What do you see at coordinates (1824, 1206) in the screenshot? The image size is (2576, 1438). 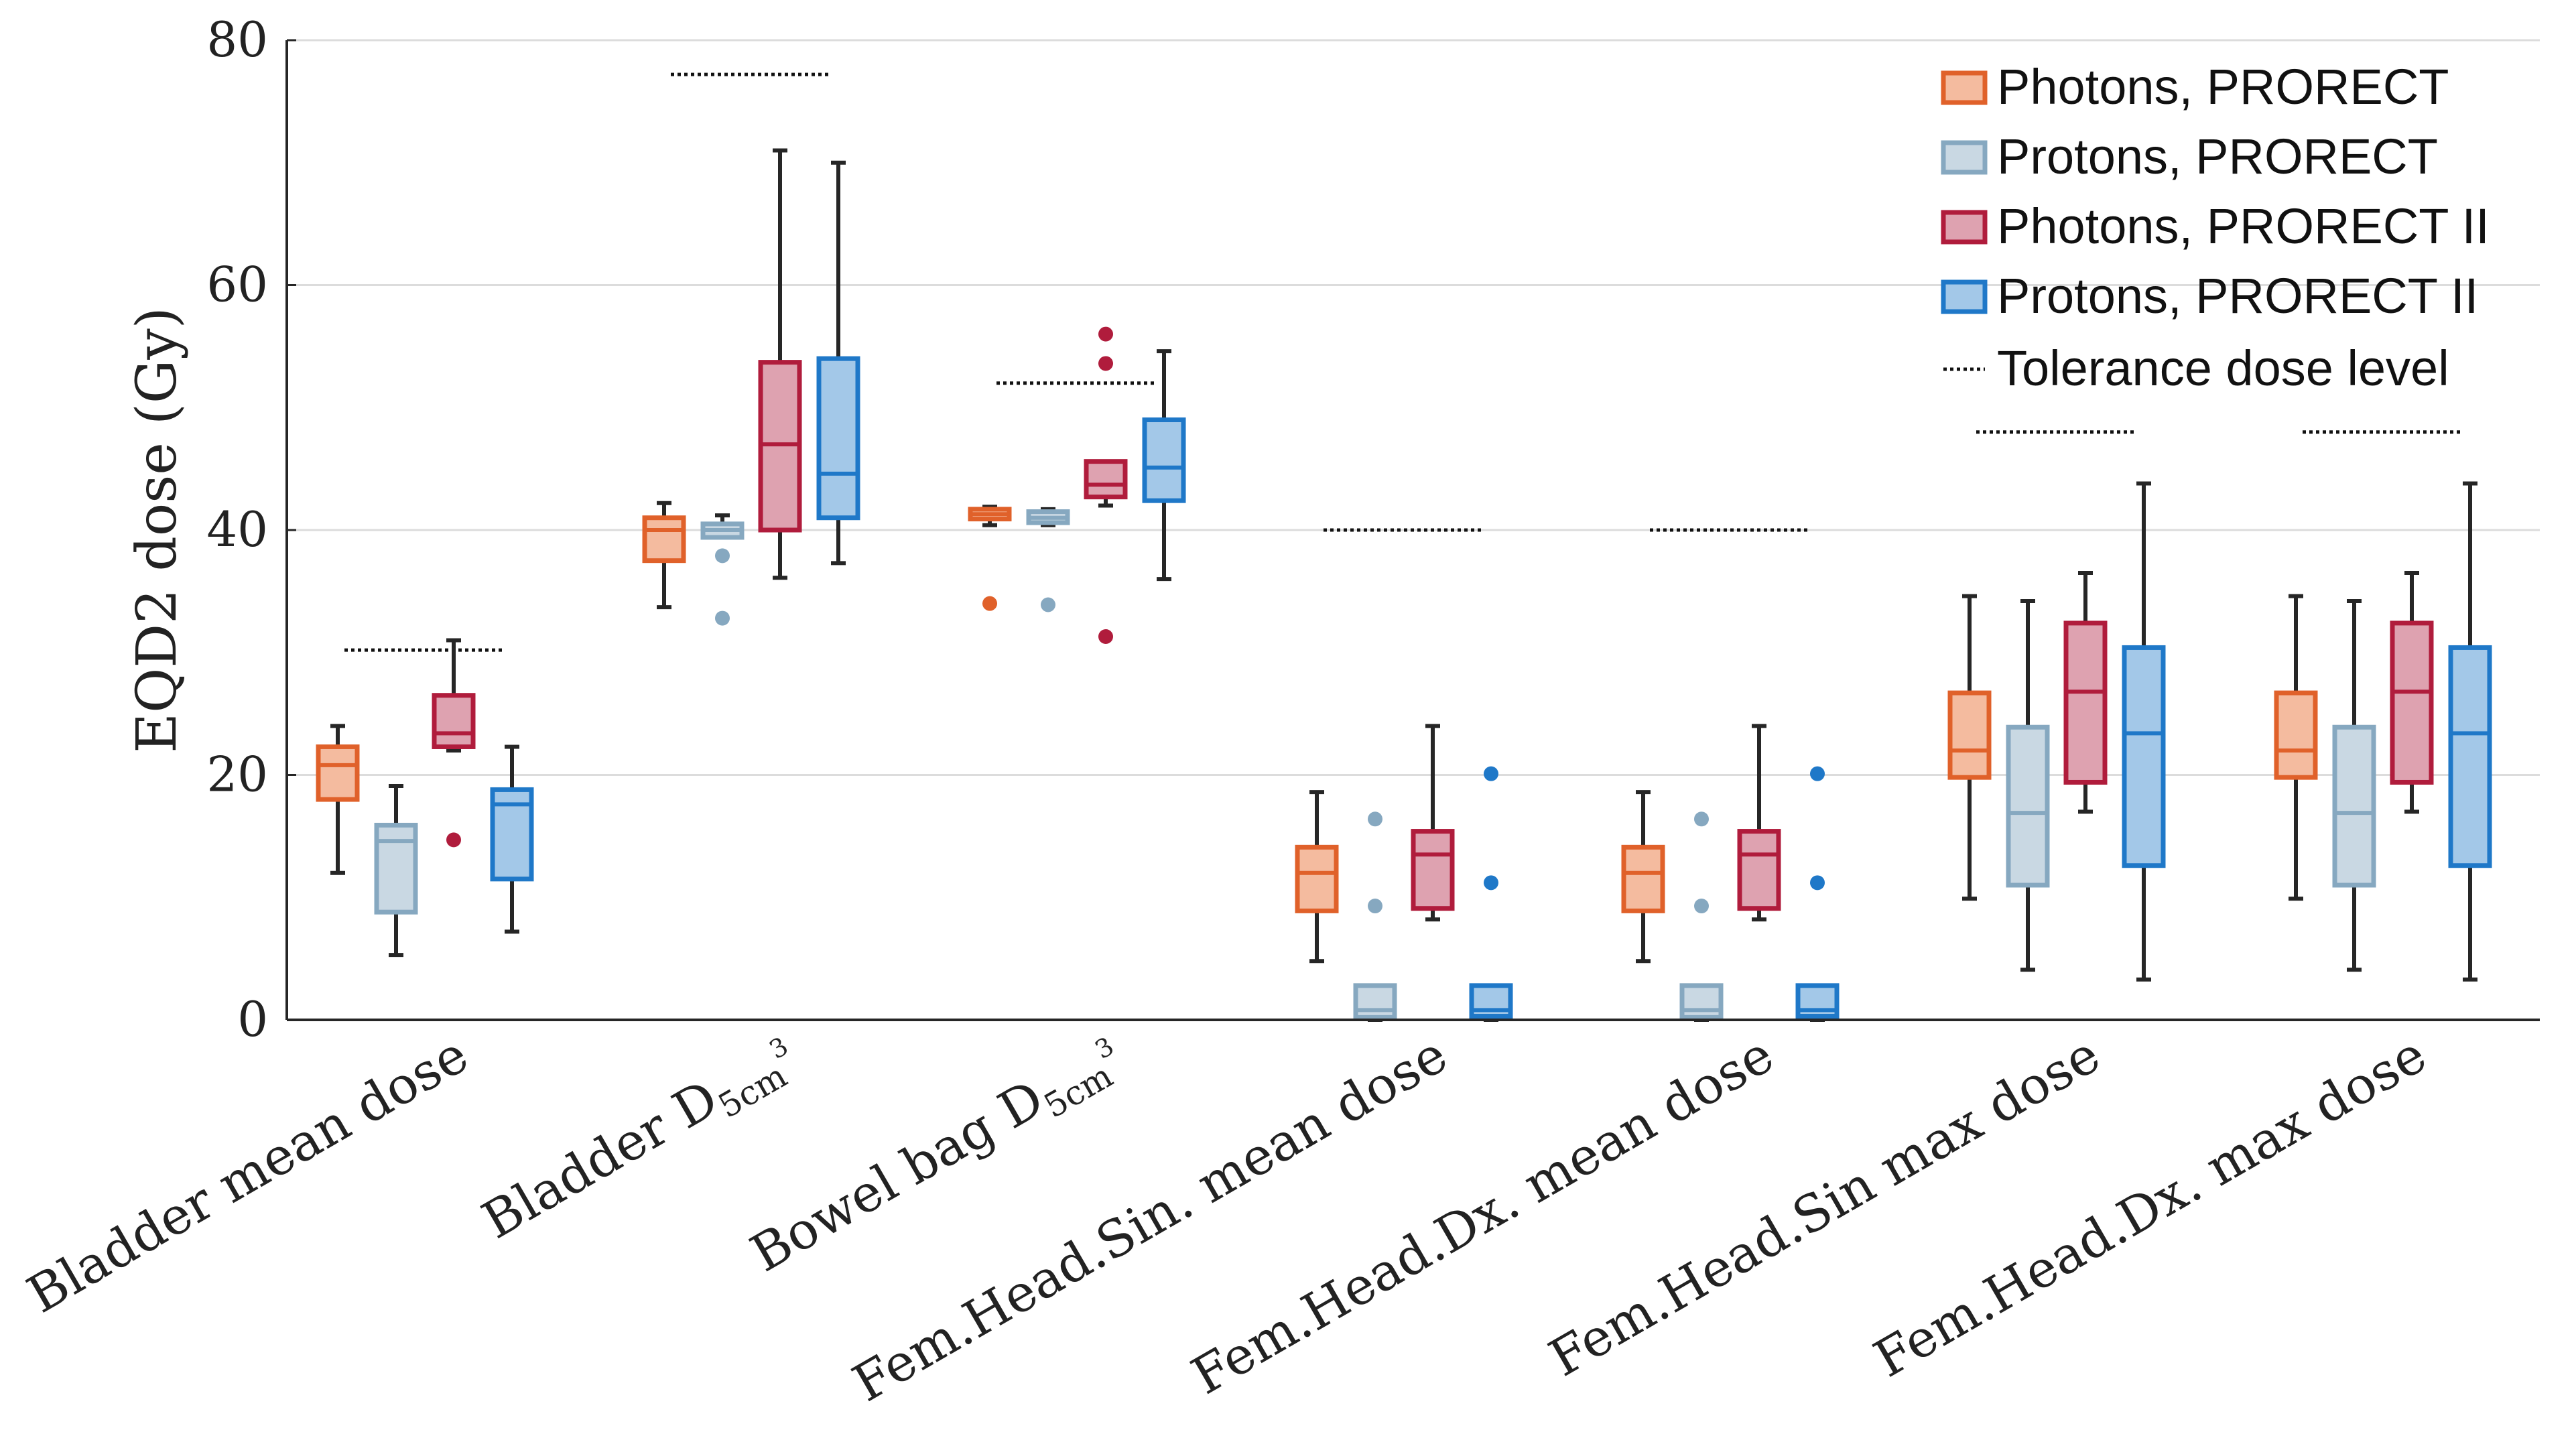 I see `x-tick-label: Fem.Head.Sin max dose` at bounding box center [1824, 1206].